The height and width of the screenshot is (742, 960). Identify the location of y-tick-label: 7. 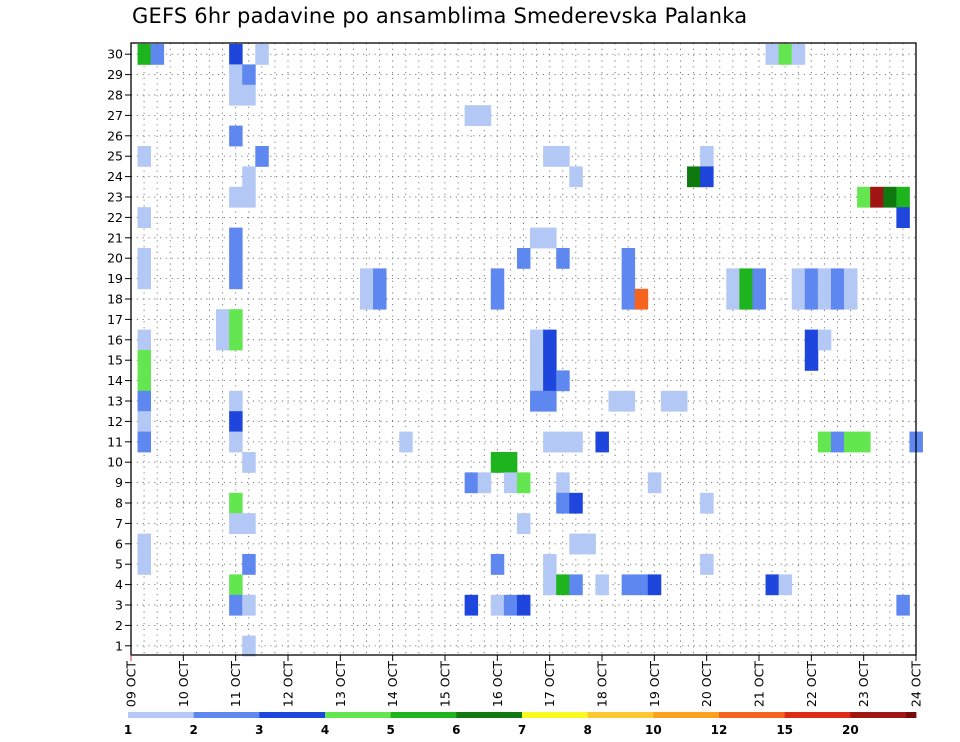
(119, 523).